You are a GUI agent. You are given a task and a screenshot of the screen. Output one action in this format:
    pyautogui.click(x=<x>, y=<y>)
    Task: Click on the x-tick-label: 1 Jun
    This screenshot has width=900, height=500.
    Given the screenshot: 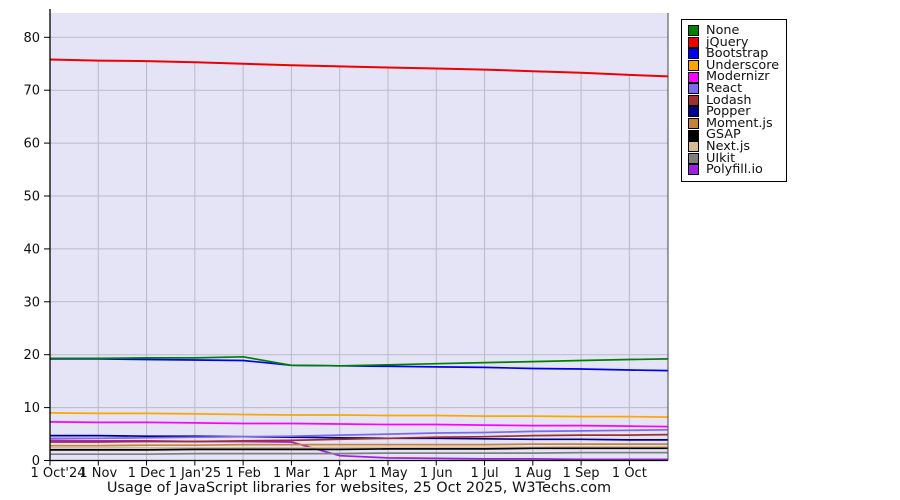 What is the action you would take?
    pyautogui.click(x=436, y=473)
    